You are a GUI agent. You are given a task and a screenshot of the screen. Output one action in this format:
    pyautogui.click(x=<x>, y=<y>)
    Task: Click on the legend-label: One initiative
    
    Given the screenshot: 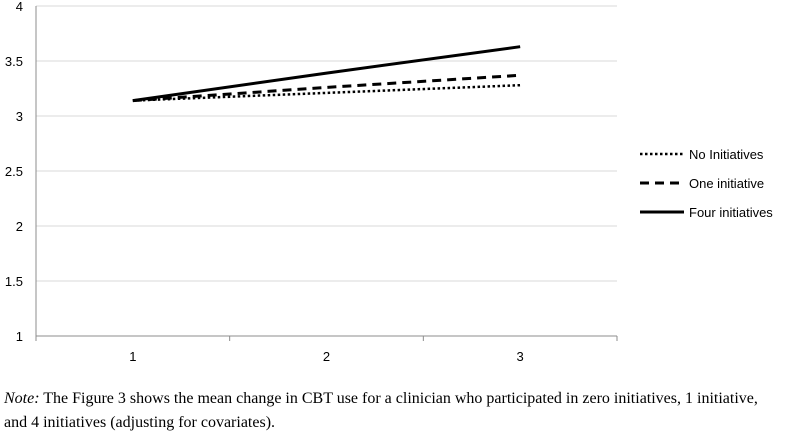 What is the action you would take?
    pyautogui.click(x=726, y=183)
    